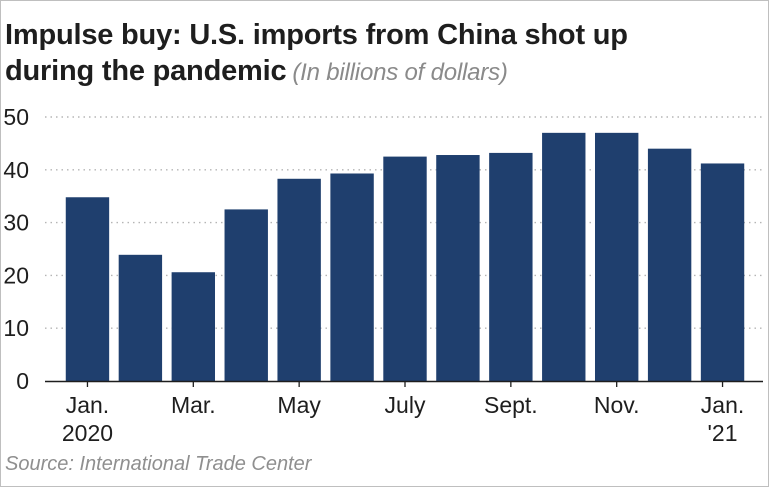 This screenshot has width=769, height=487. I want to click on y-tick-label: 0, so click(22, 381).